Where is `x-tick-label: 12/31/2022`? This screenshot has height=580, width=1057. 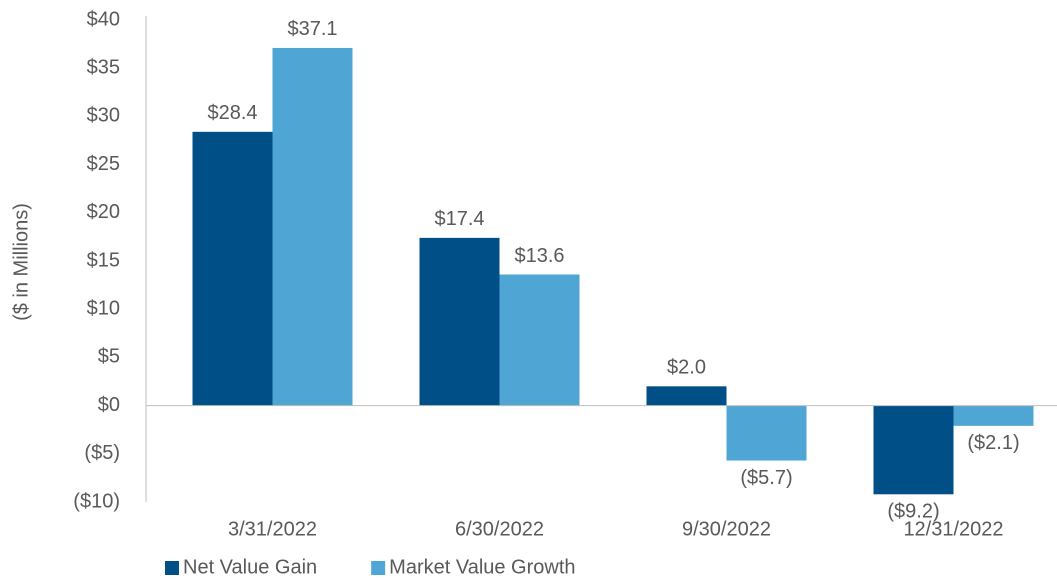
x-tick-label: 12/31/2022 is located at coordinates (953, 529).